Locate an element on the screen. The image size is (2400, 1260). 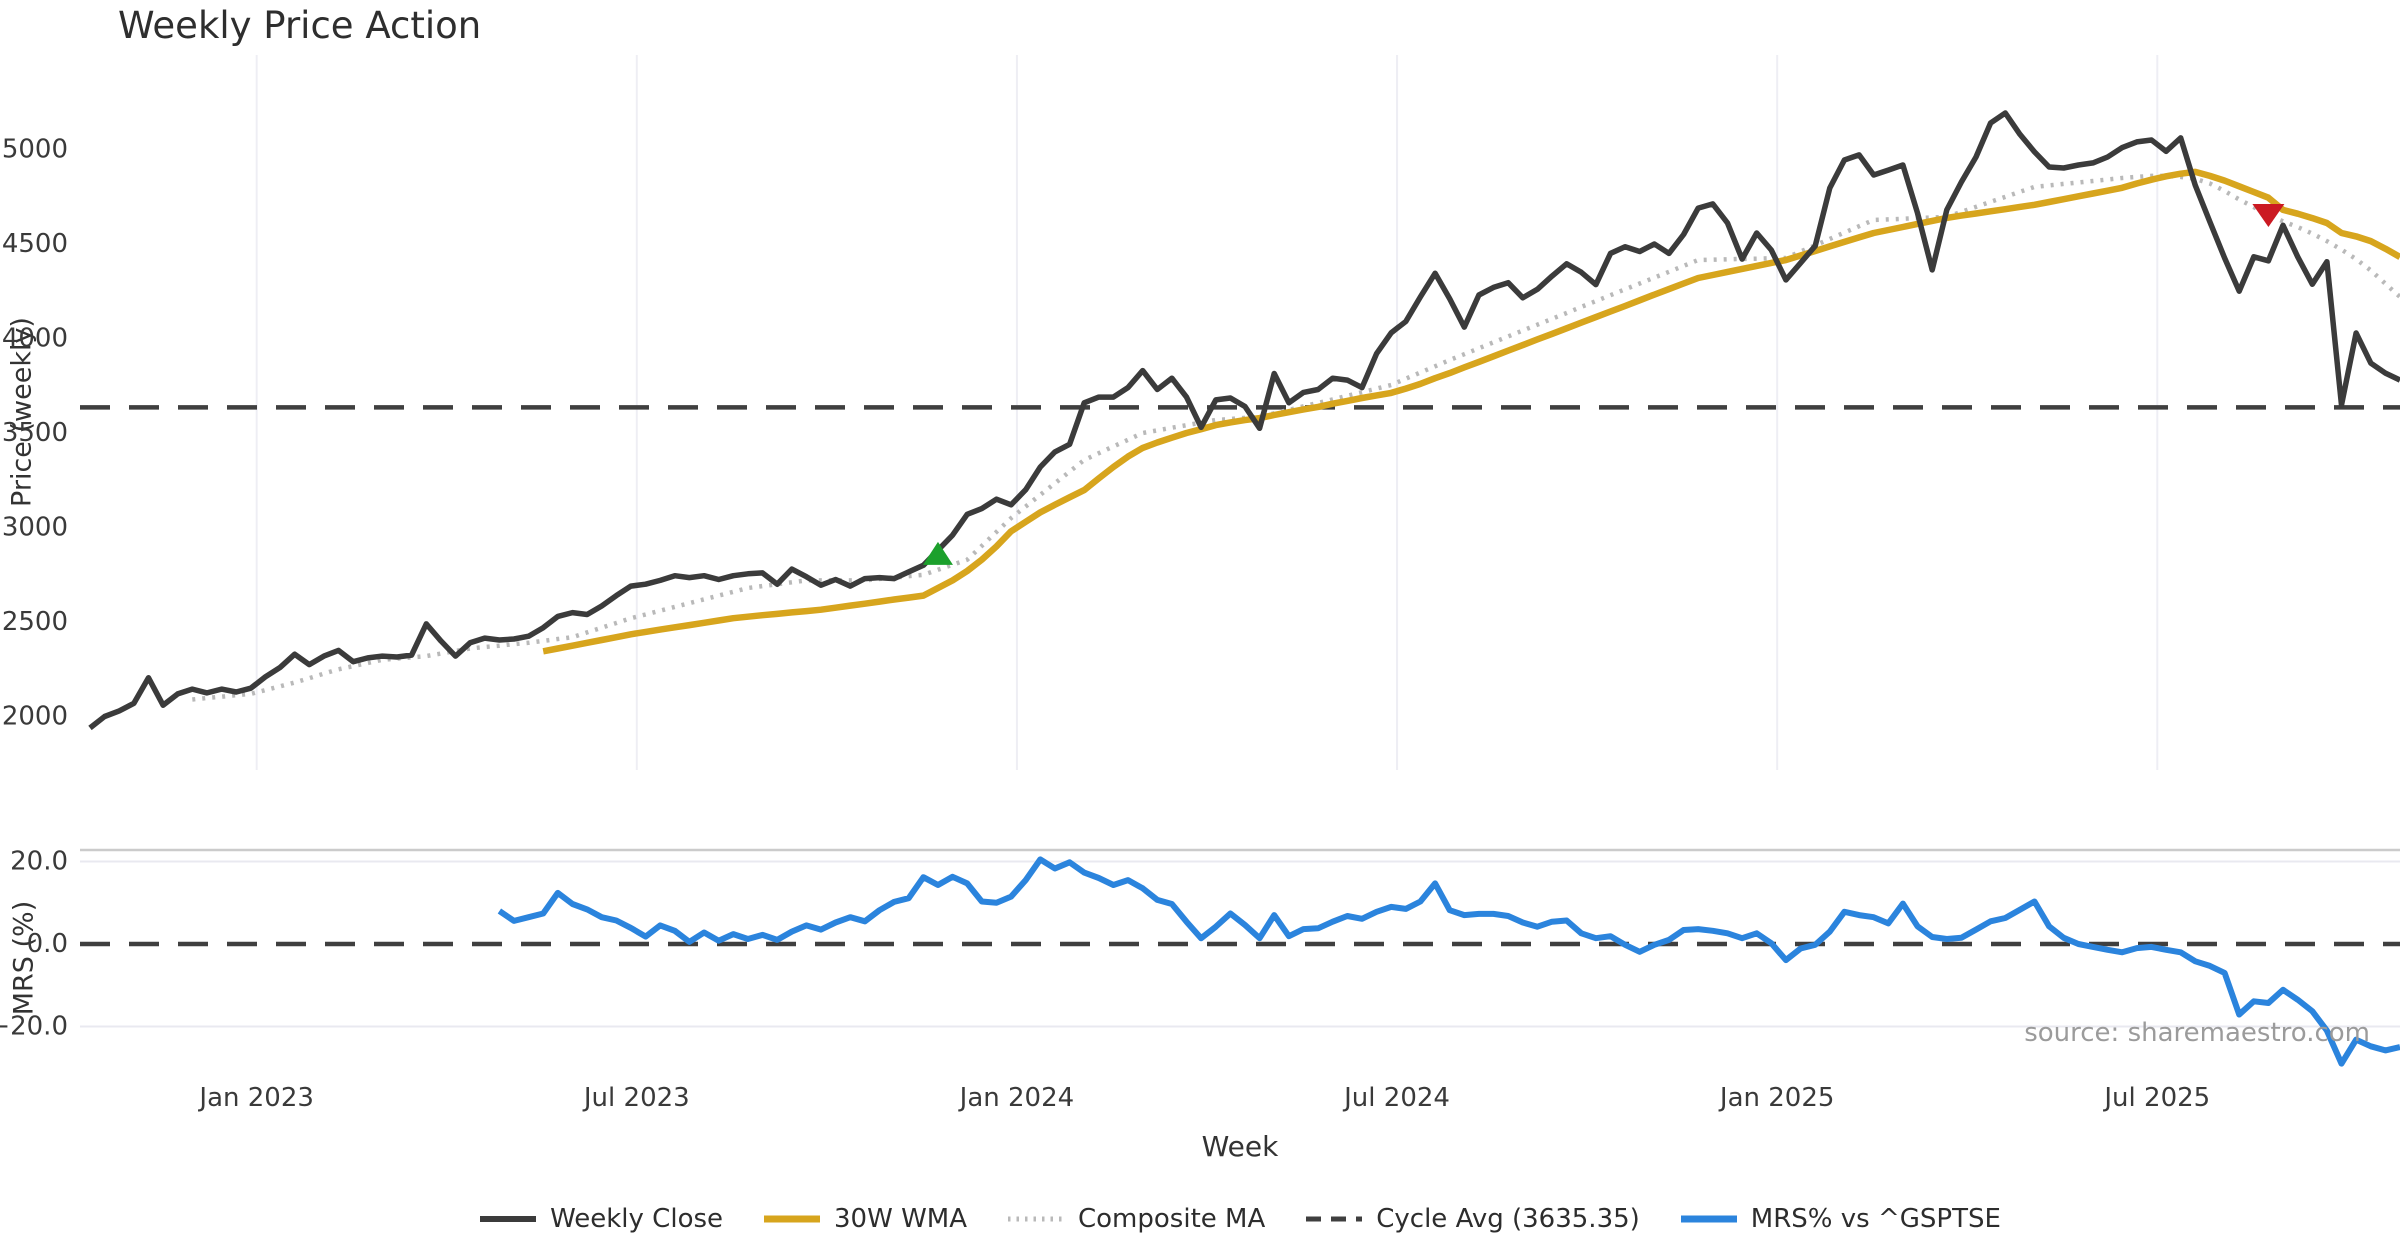
y-tick-label: 4500 is located at coordinates (35, 244).